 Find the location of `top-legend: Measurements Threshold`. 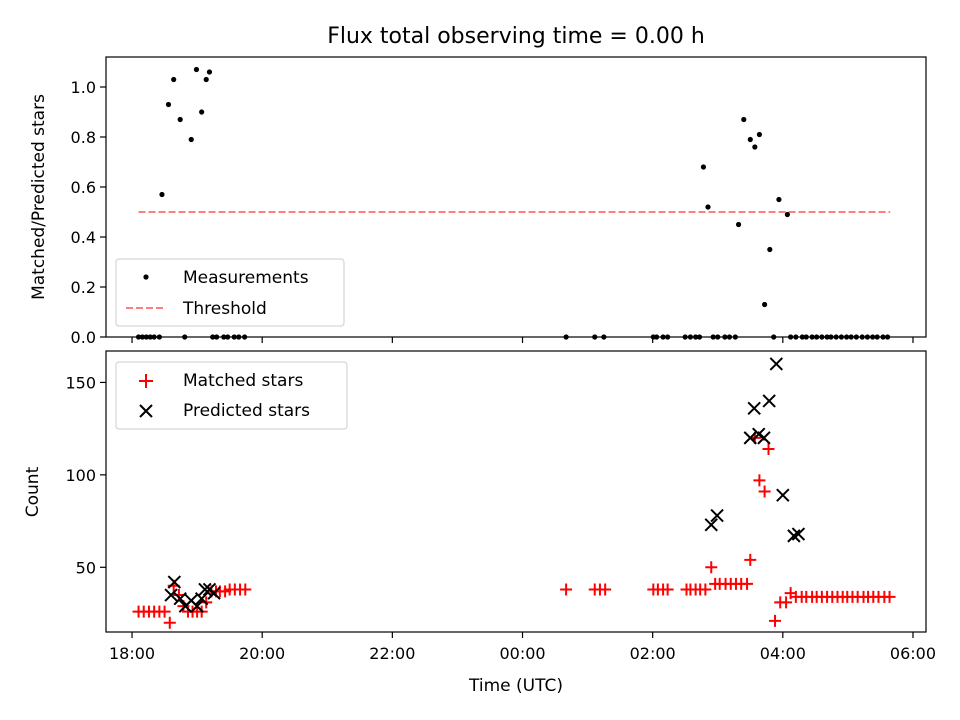

top-legend: Measurements Threshold is located at coordinates (230, 292).